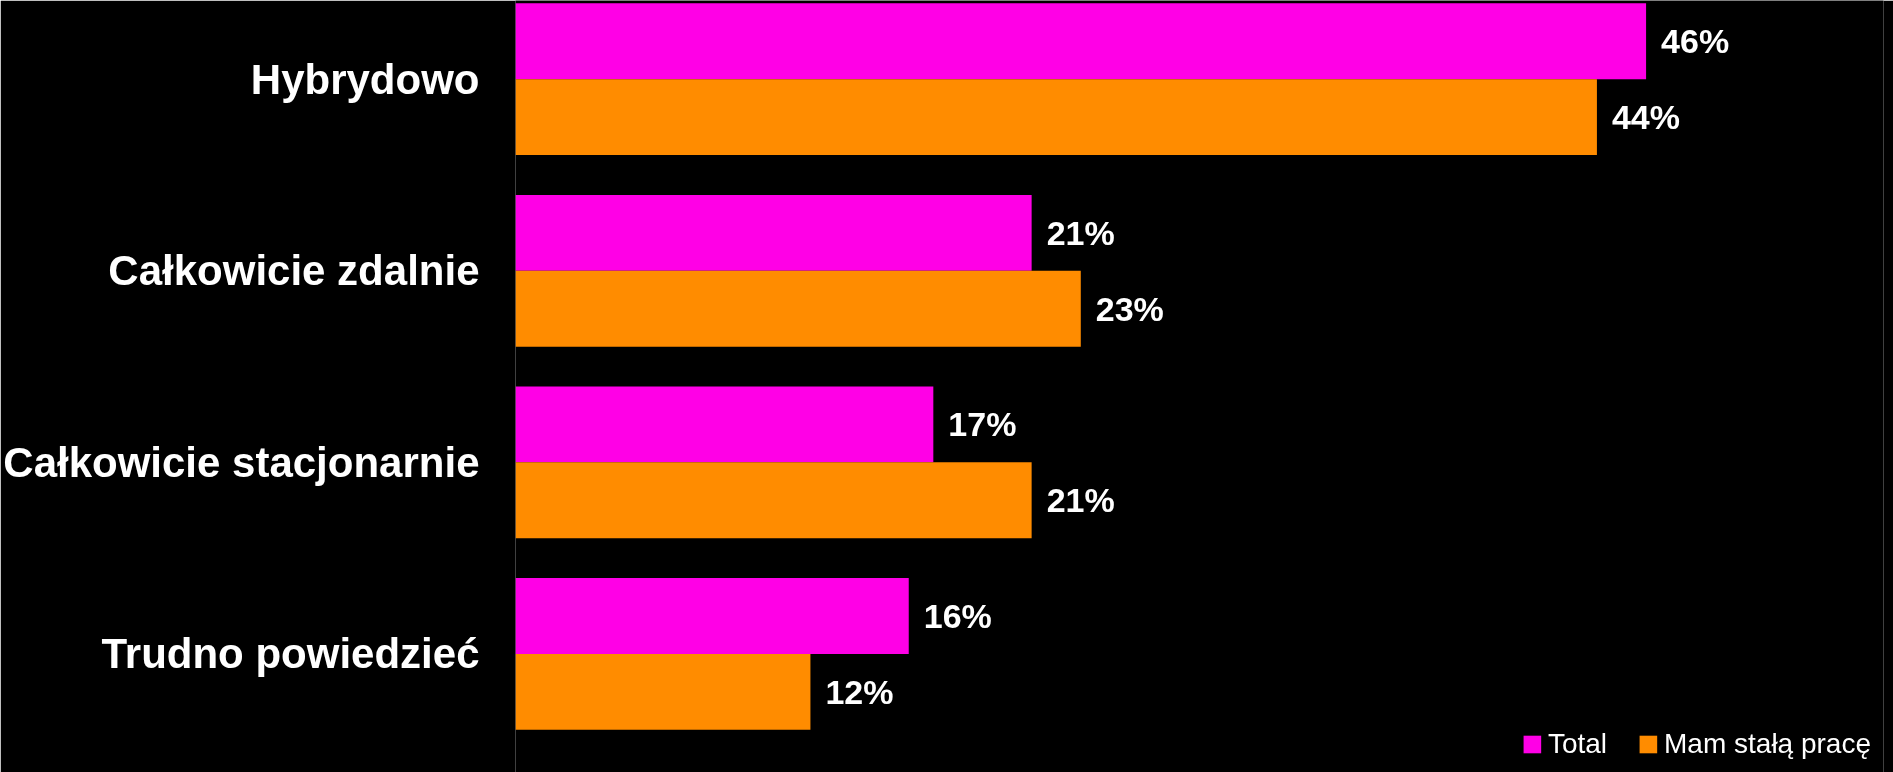 The image size is (1893, 772). What do you see at coordinates (1129, 308) in the screenshot?
I see `data-label: 23%` at bounding box center [1129, 308].